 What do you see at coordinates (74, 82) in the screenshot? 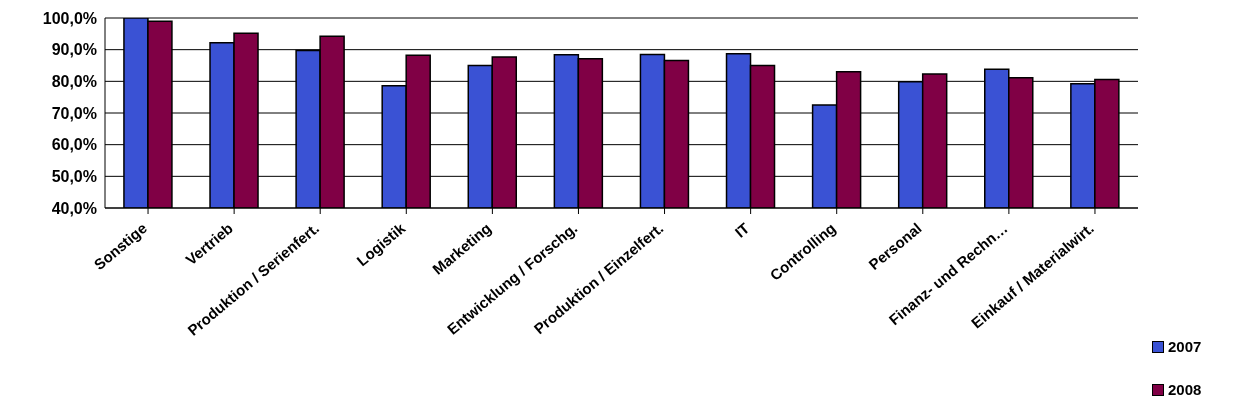
I see `y-tick-label: 80,0%` at bounding box center [74, 82].